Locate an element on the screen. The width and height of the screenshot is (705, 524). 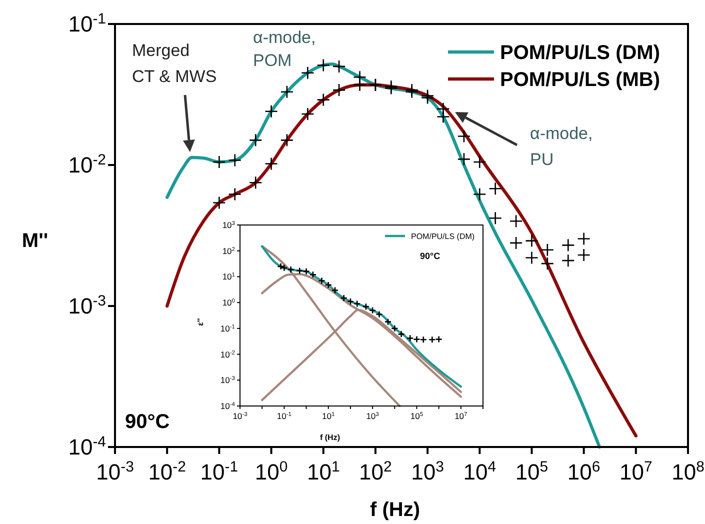
y-tick-label: 10$^{0}$ is located at coordinates (228, 303).